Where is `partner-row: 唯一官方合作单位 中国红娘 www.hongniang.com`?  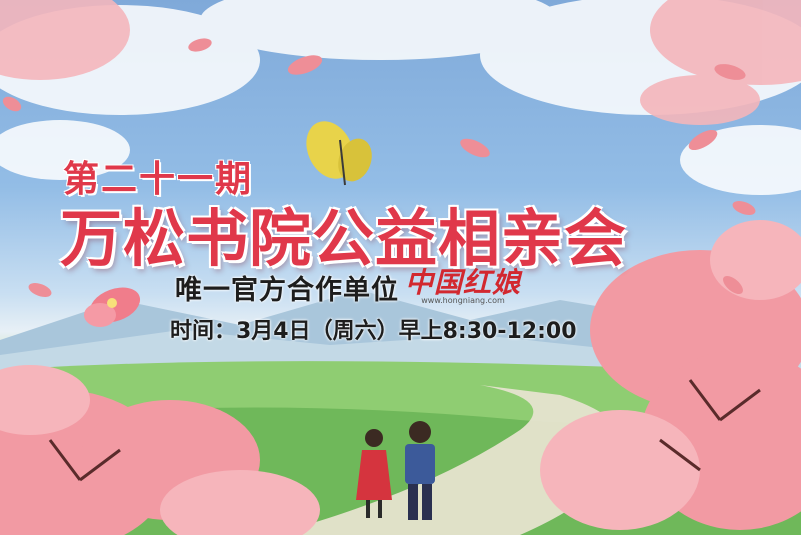 partner-row: 唯一官方合作单位 中国红娘 www.hongniang.com is located at coordinates (348, 287).